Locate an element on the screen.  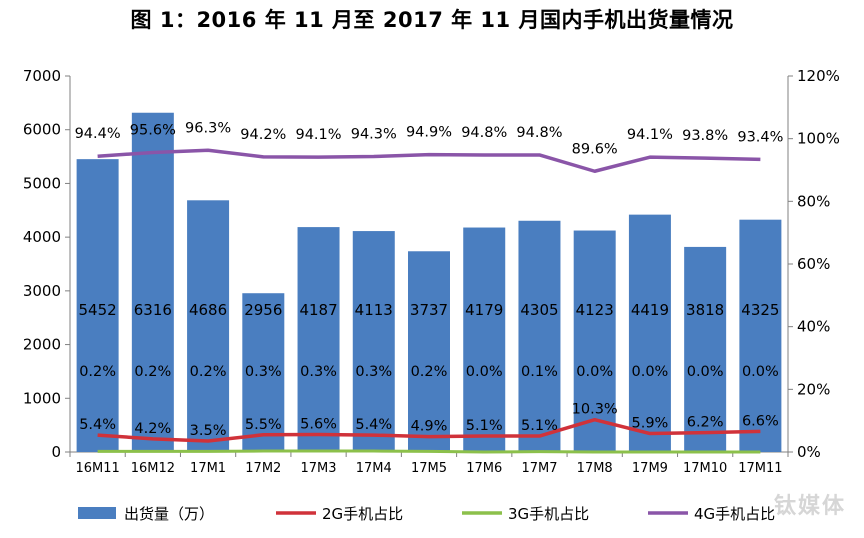
x-tick-label: 17M5 is located at coordinates (429, 468).